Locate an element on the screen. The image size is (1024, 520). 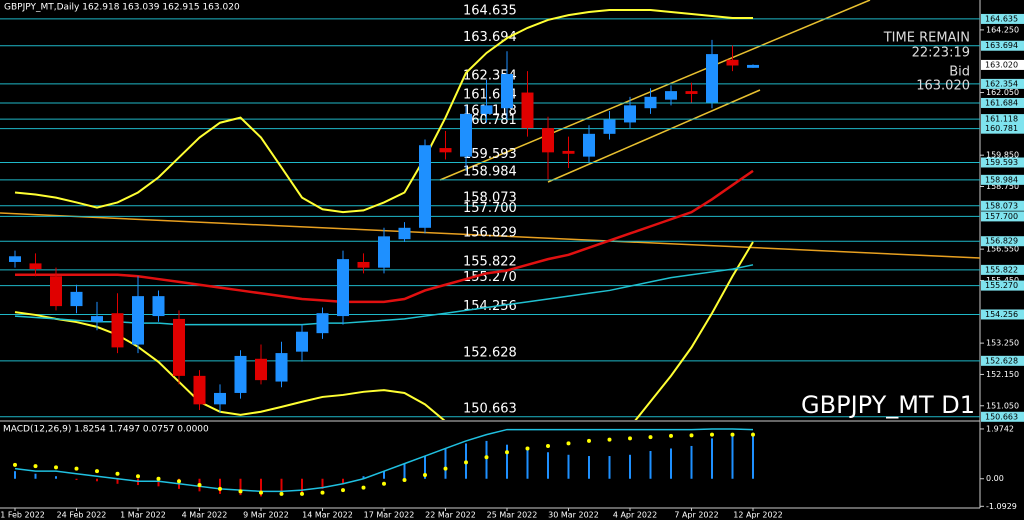
x-tick-label: 12 Apr 2022 is located at coordinates (757, 515).